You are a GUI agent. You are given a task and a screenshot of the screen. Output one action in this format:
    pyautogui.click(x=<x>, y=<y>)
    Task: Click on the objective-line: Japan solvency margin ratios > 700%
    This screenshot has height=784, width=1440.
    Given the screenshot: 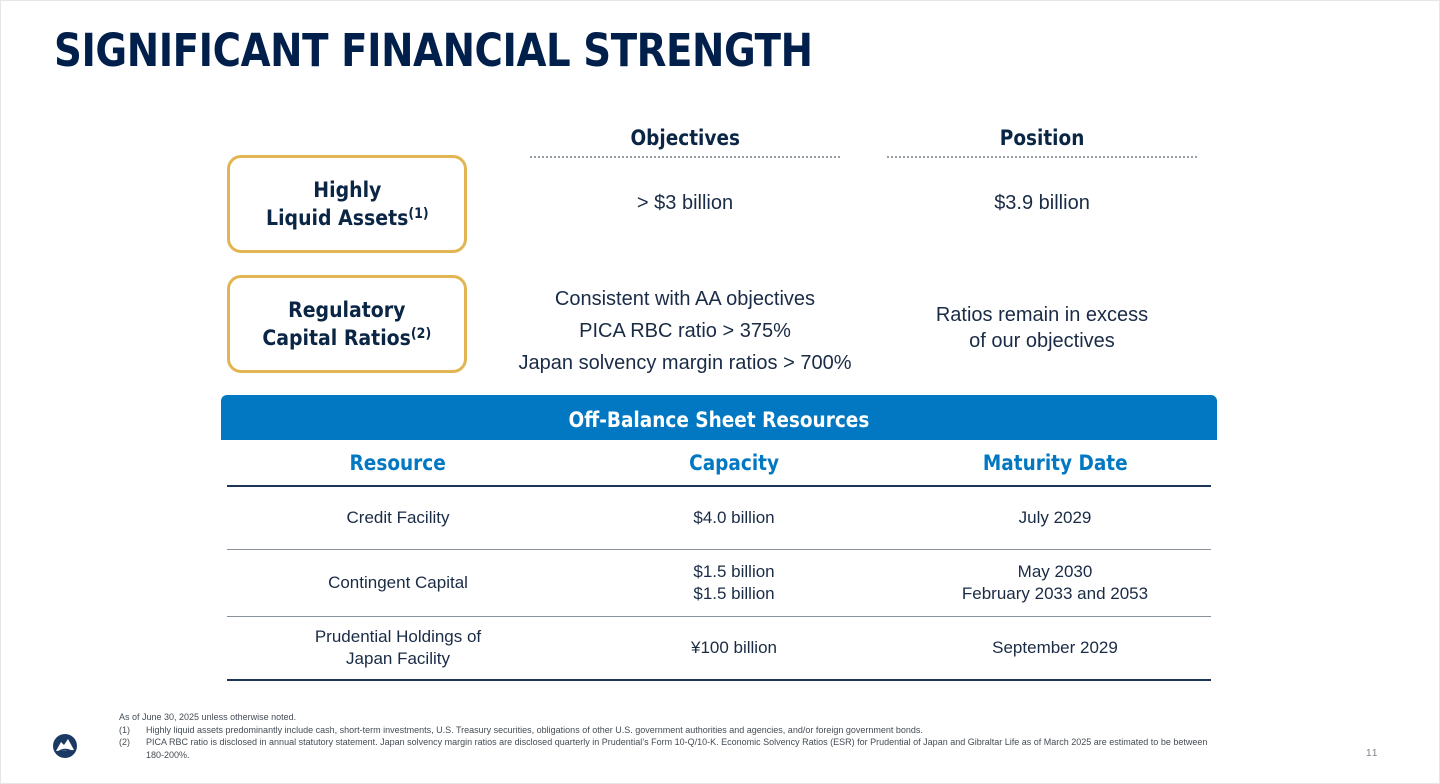 What is the action you would take?
    pyautogui.click(x=685, y=363)
    